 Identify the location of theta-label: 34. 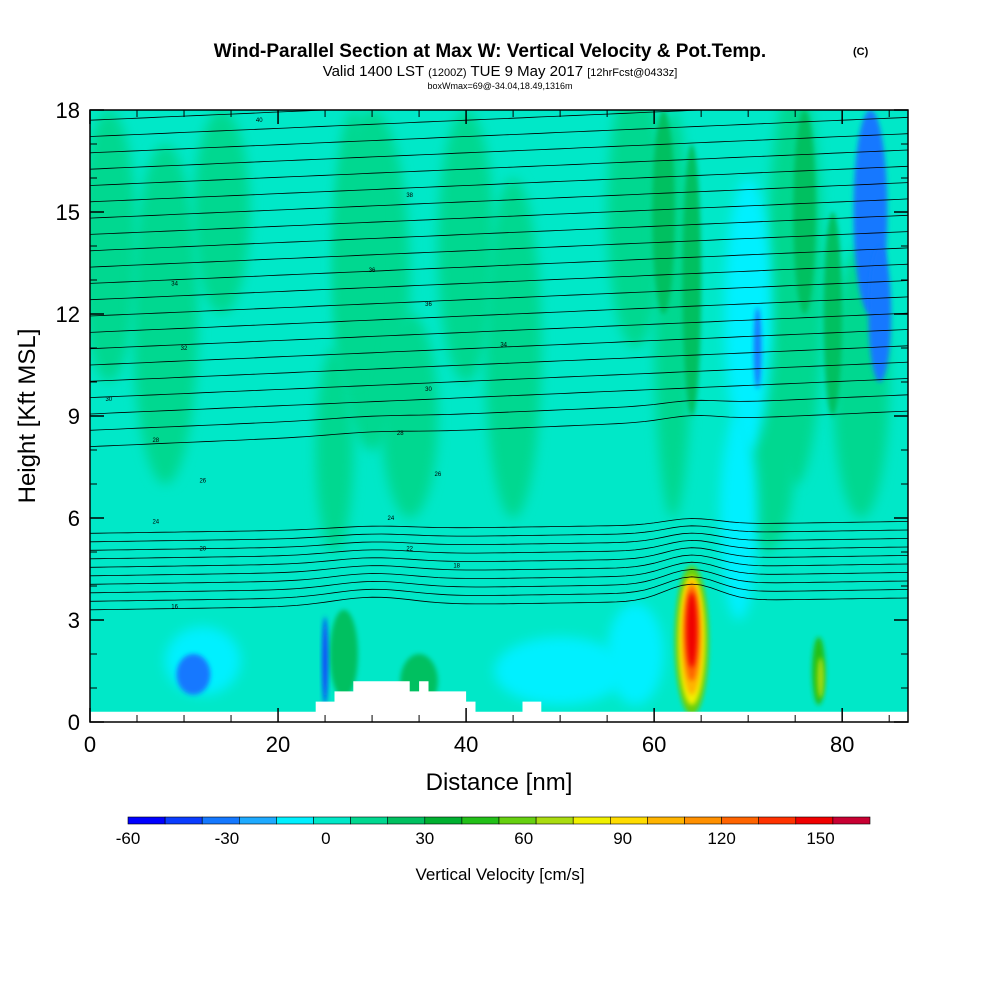
(503, 346).